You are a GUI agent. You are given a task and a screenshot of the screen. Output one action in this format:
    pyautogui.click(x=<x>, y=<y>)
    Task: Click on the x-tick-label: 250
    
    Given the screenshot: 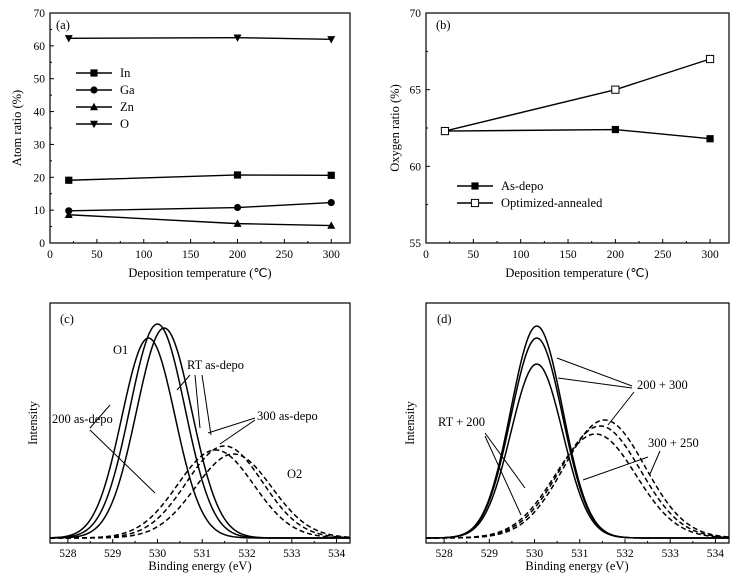 What is the action you would take?
    pyautogui.click(x=285, y=255)
    